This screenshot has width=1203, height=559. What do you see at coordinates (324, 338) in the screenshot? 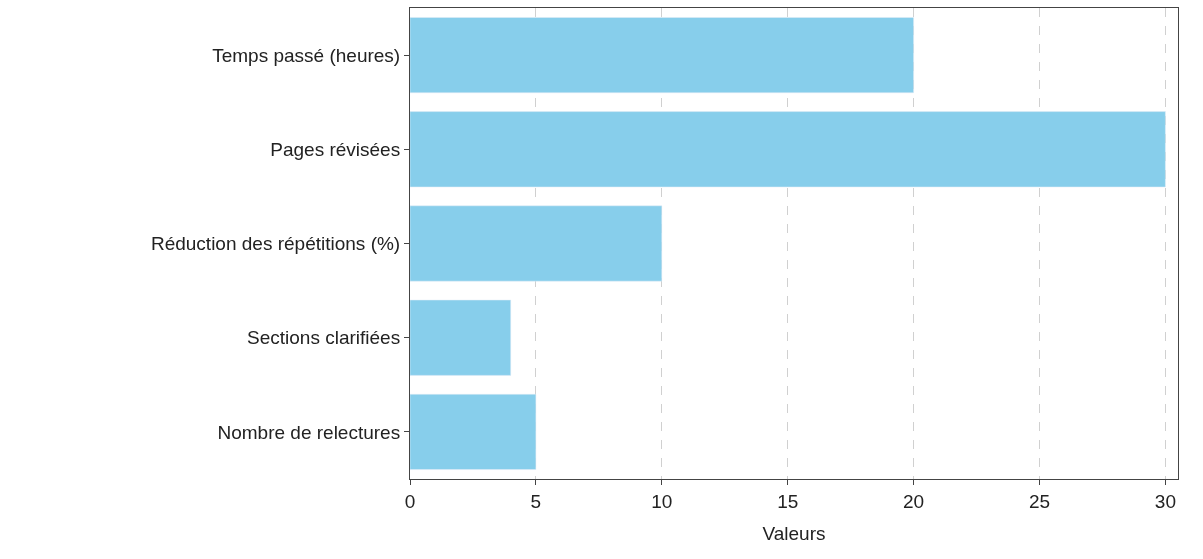
I see `y-tick-label: Sections clarifiées` at bounding box center [324, 338].